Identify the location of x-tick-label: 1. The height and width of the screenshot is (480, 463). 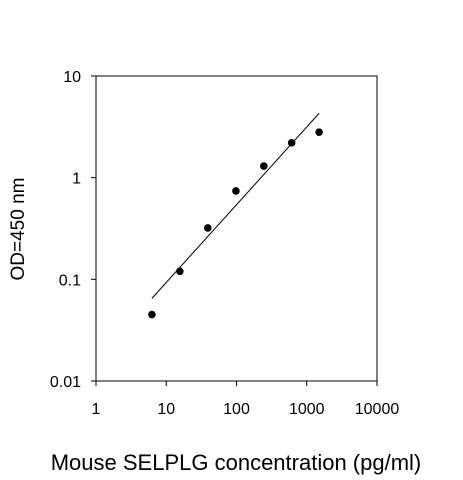
(96, 409).